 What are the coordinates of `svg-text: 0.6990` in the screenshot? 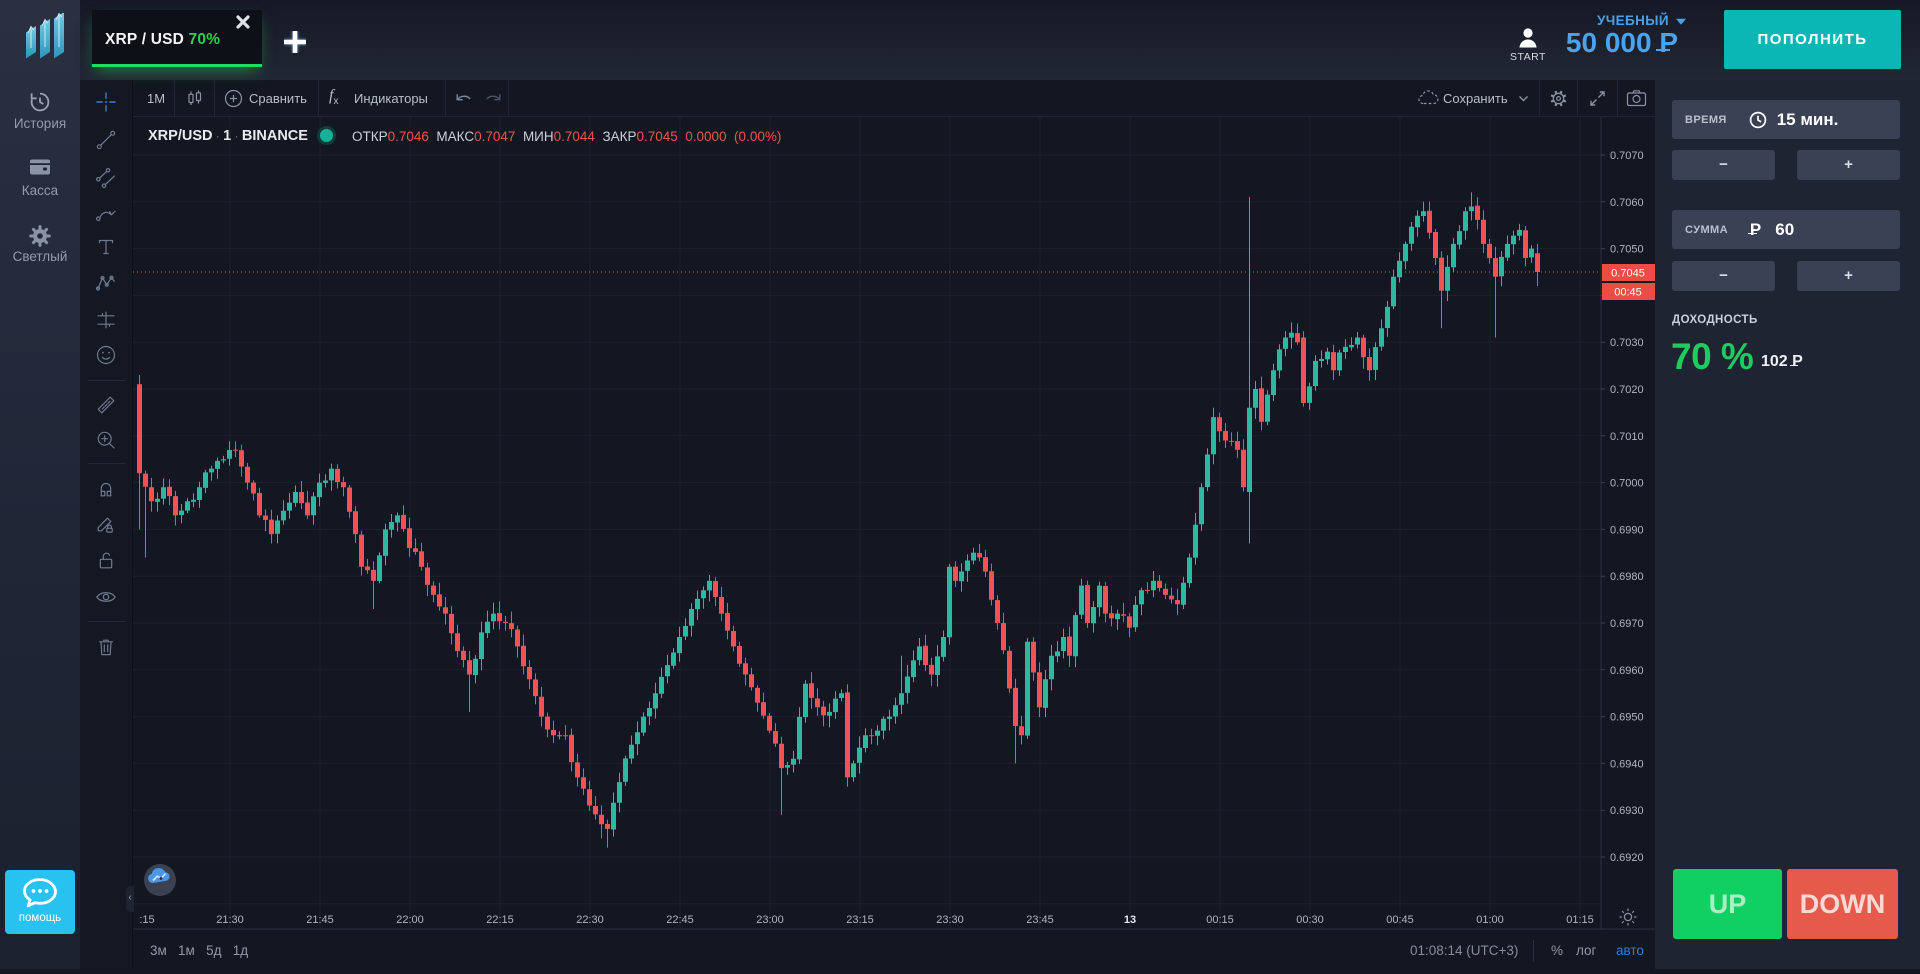 It's located at (1627, 530).